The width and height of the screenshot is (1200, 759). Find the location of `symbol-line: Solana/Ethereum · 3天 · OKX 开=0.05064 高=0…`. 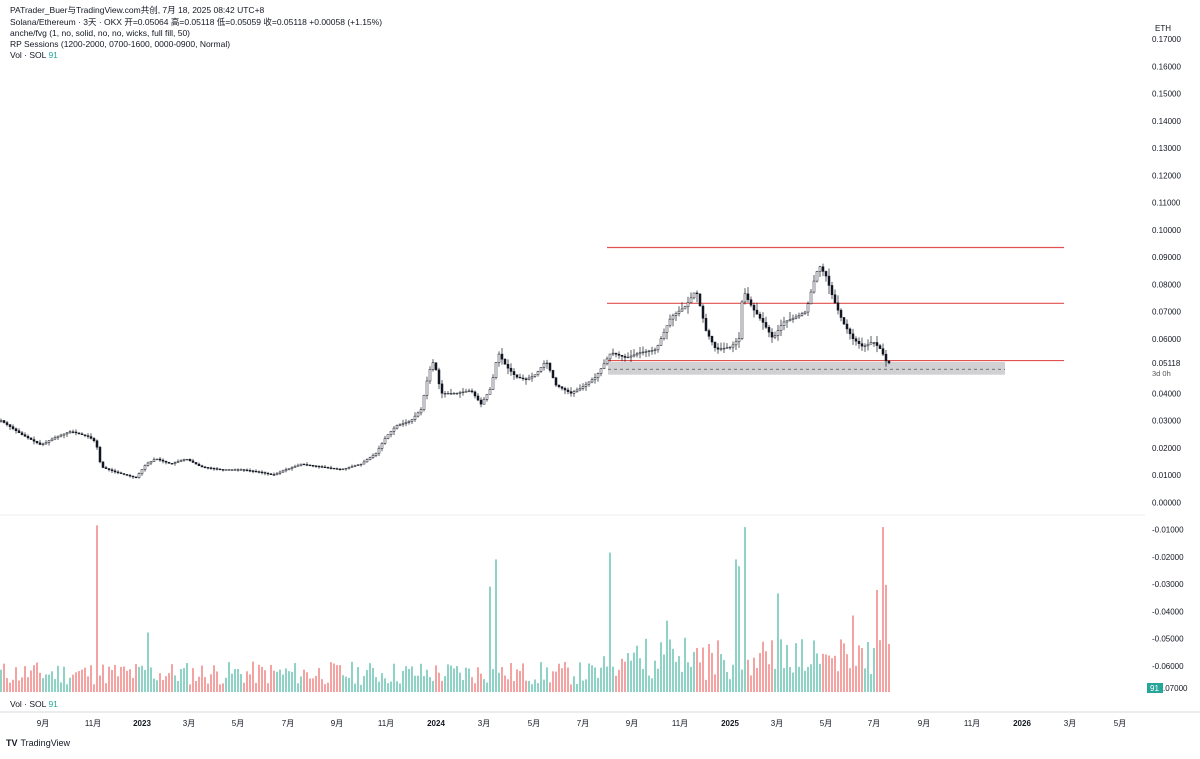

symbol-line: Solana/Ethereum · 3天 · OKX 开=0.05064 高=0… is located at coordinates (196, 22).